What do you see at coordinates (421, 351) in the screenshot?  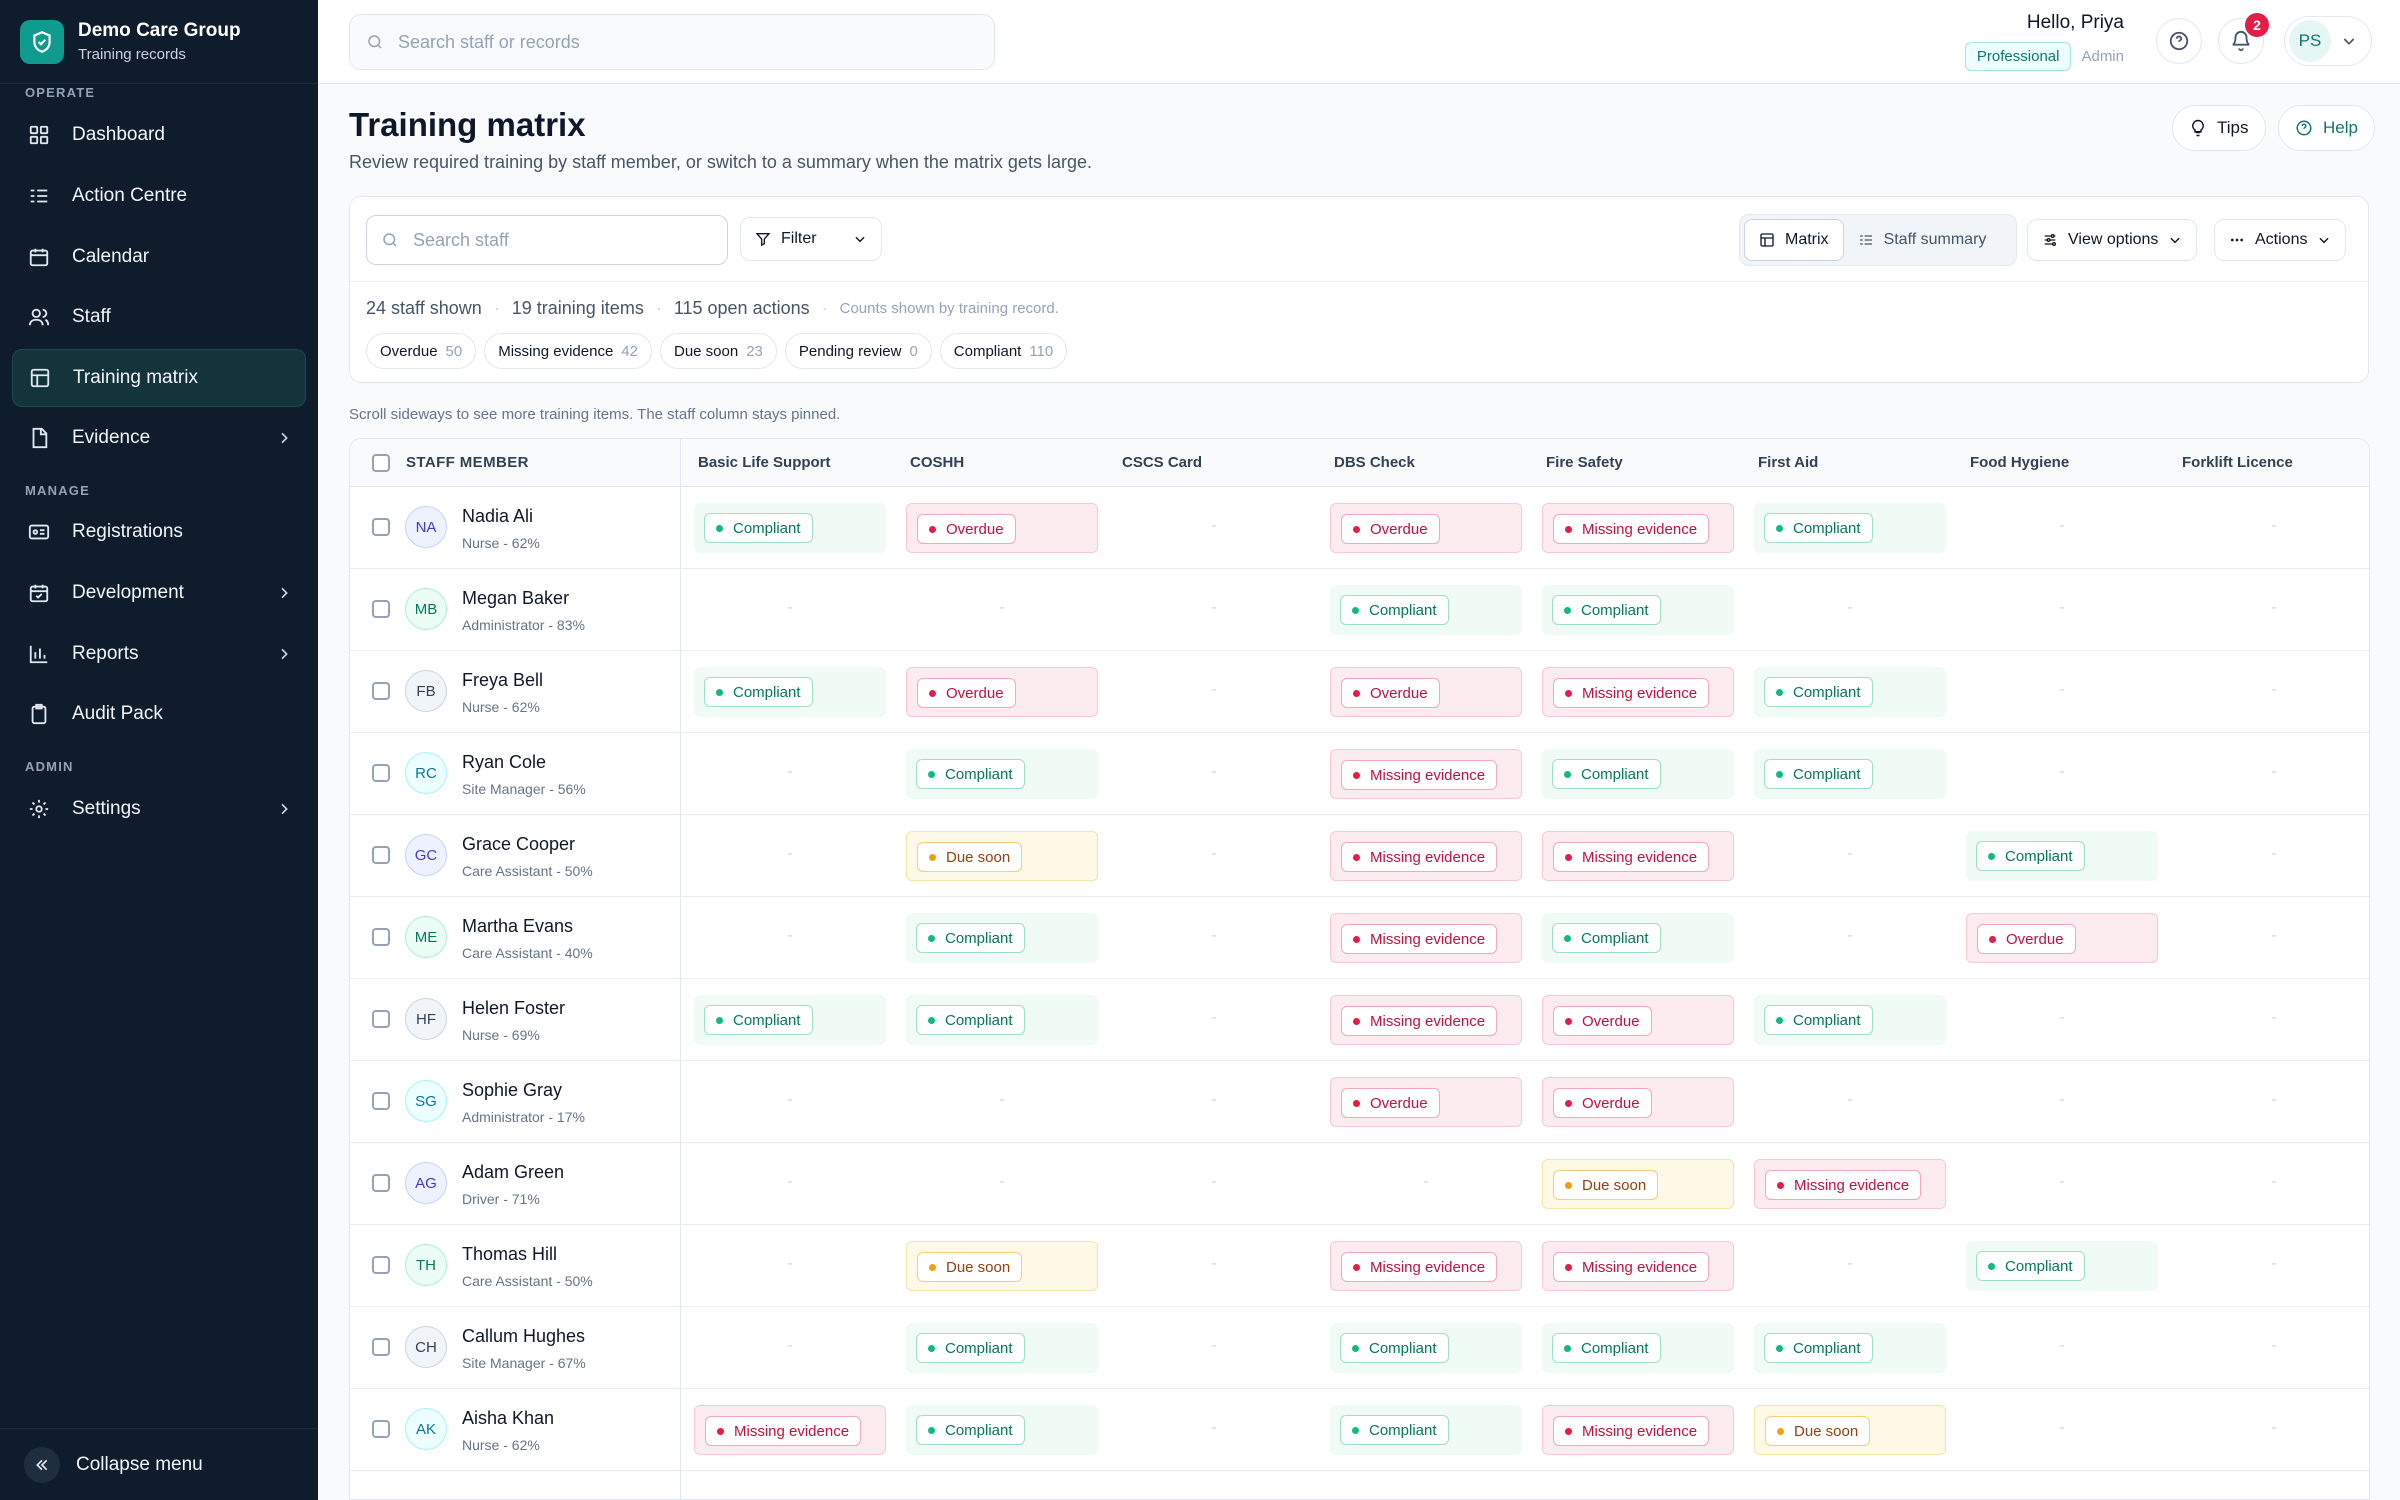 I see `chip-overdue: Overdue 50` at bounding box center [421, 351].